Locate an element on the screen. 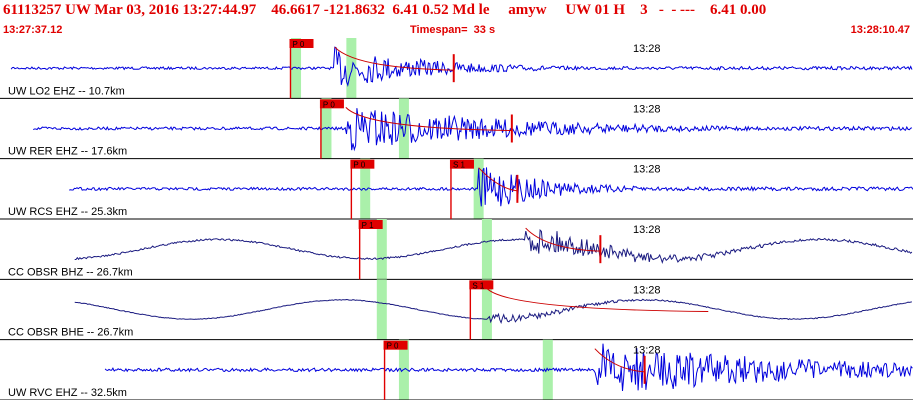  station-label: UW RVC EHZ -- 32.5km is located at coordinates (67, 393).